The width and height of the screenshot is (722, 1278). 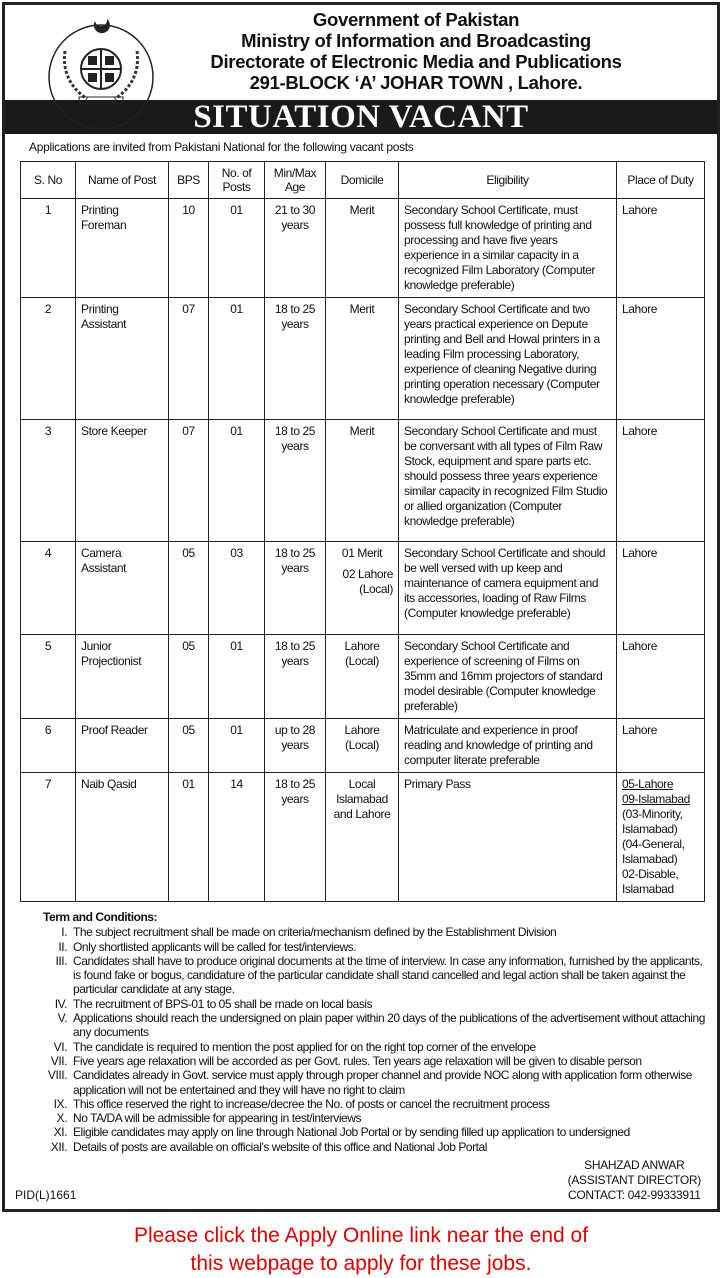 I want to click on cell-sno: 2, so click(x=48, y=358).